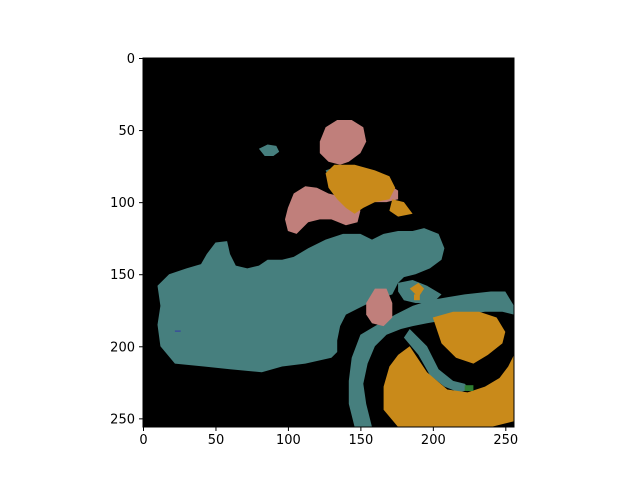 The height and width of the screenshot is (480, 640). Describe the element at coordinates (122, 347) in the screenshot. I see `y-tick-label-4: 200` at that location.